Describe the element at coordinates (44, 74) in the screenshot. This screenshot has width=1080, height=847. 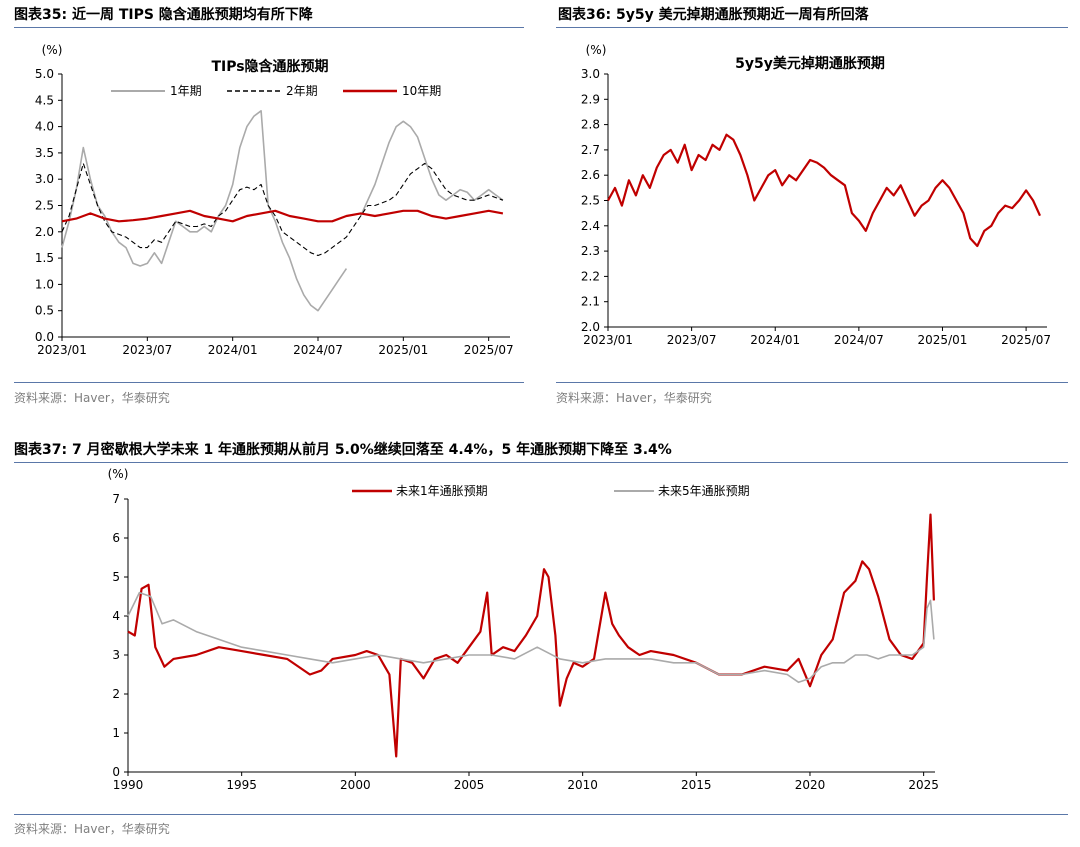
I see `y-tick-label: 5.0` at that location.